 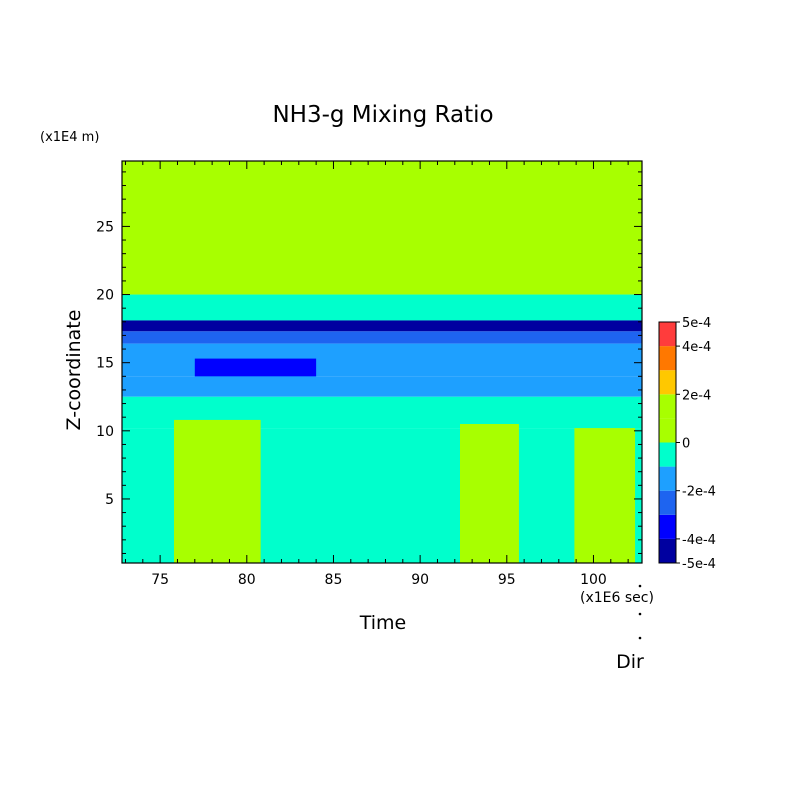 I want to click on colorbar-tick-label: -4e-4, so click(x=699, y=540).